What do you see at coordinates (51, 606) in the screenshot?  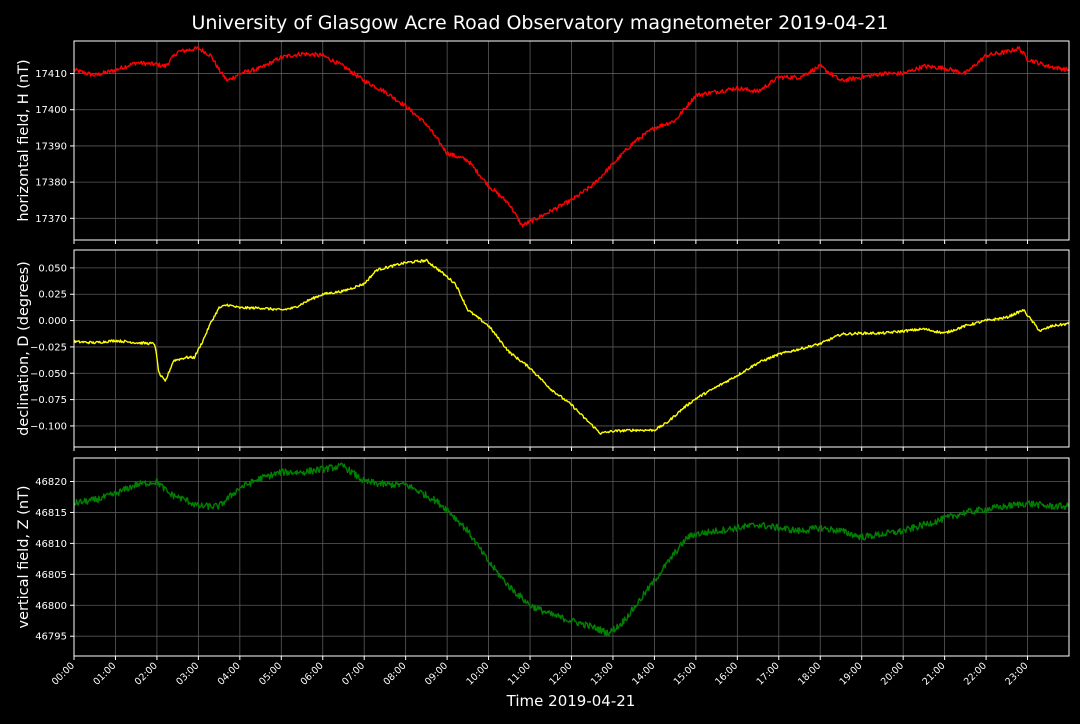 I see `y-tick-label: 46800` at bounding box center [51, 606].